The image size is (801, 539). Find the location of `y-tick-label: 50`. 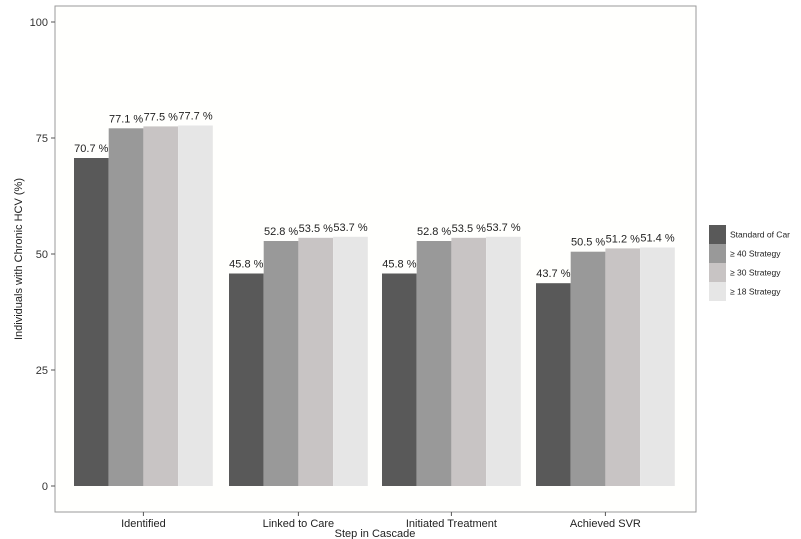

y-tick-label: 50 is located at coordinates (42, 255).